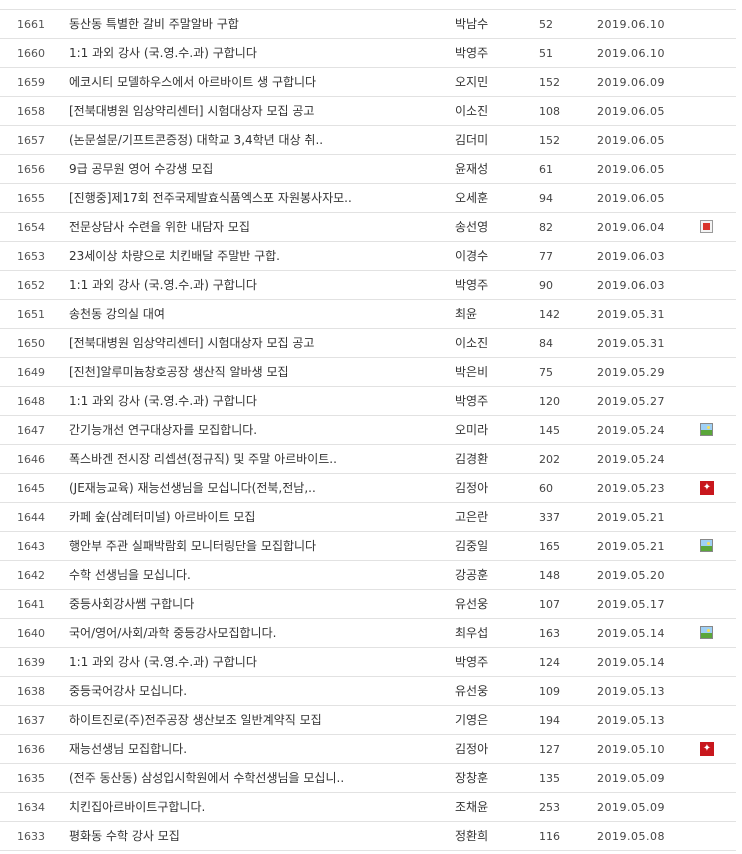 The image size is (742, 854). Describe the element at coordinates (466, 314) in the screenshot. I see `post-author: 최윤` at that location.